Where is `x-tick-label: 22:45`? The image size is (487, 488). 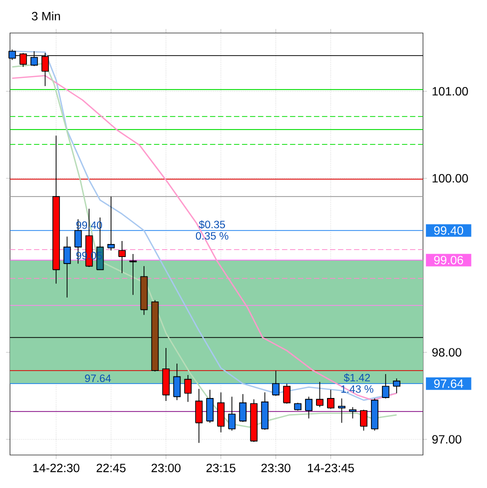 x-tick-label: 22:45 is located at coordinates (111, 468).